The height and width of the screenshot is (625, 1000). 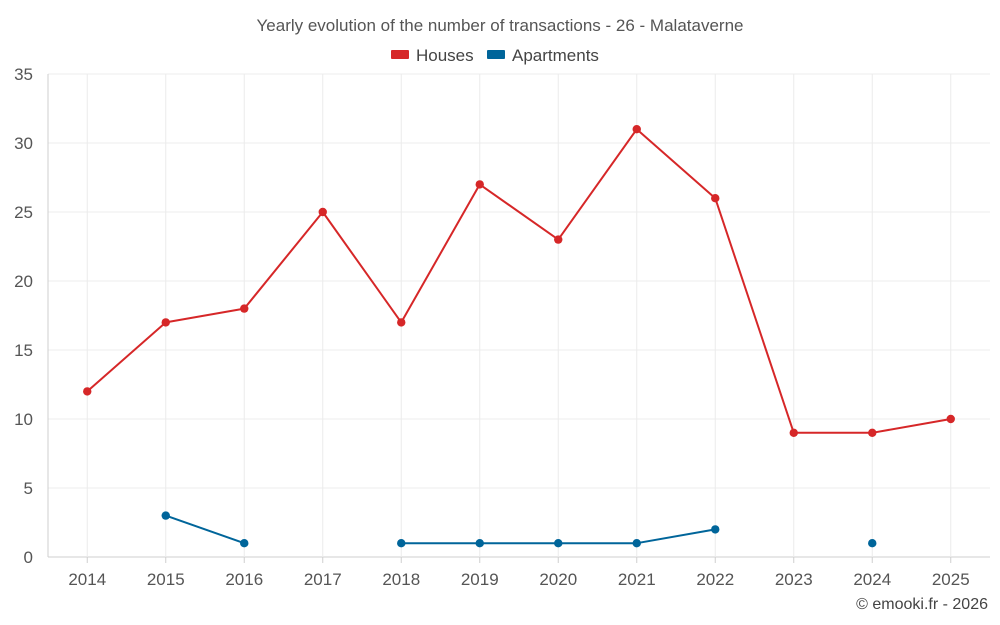 I want to click on legend: Houses Apartments, so click(x=495, y=55).